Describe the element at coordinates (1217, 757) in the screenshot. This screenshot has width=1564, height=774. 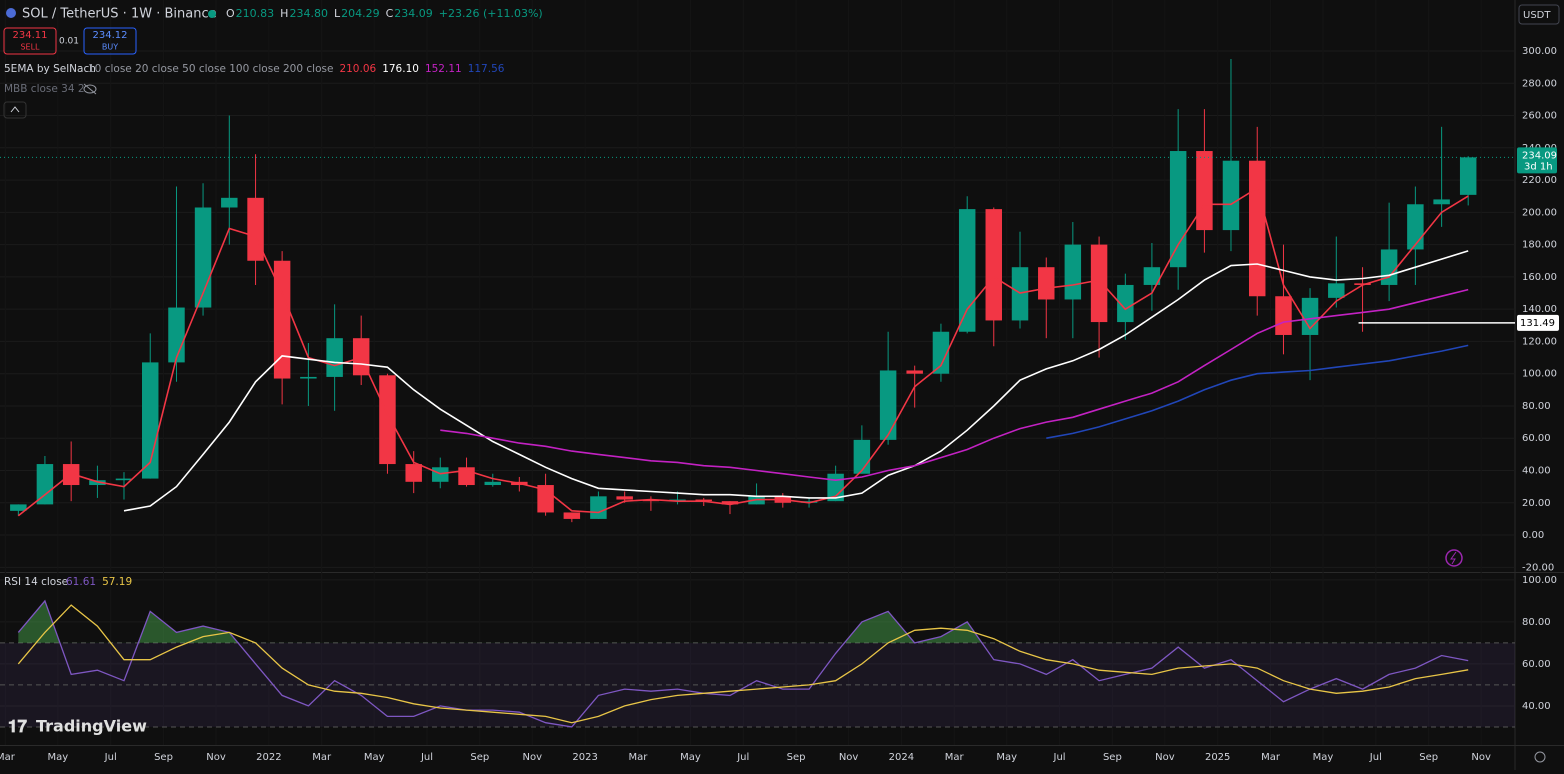
I see `x-tick-label: 2025` at that location.